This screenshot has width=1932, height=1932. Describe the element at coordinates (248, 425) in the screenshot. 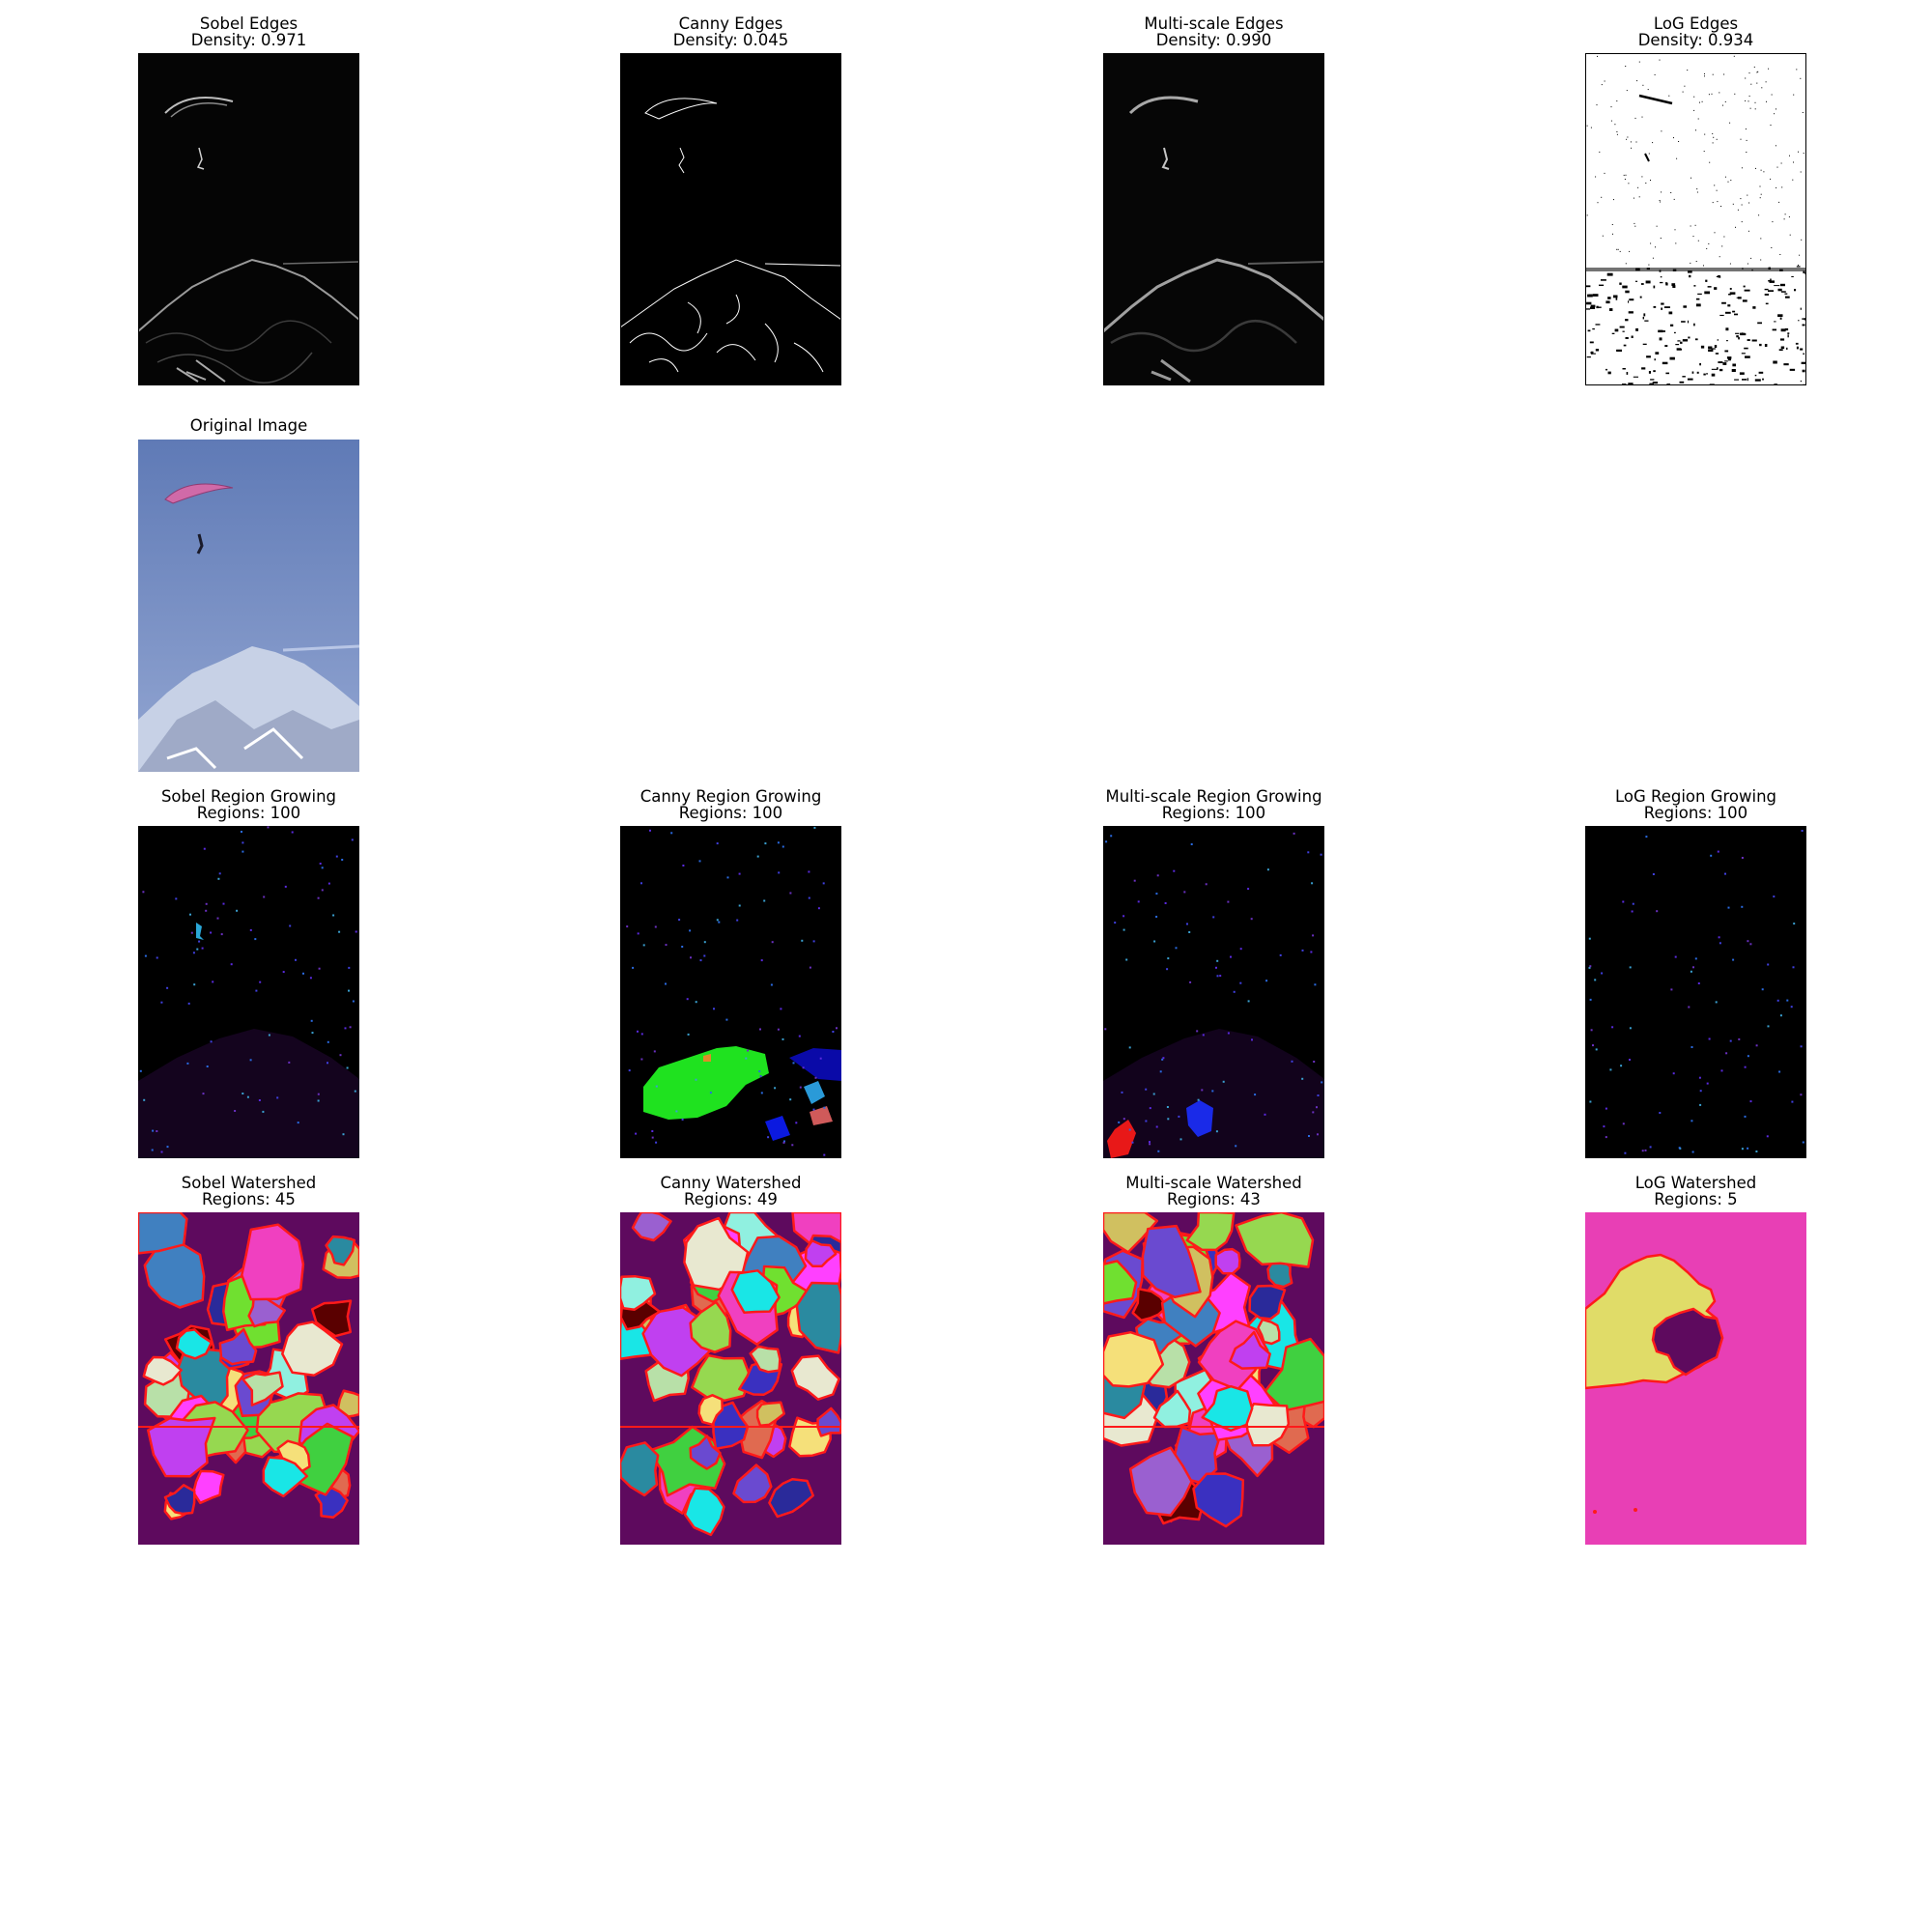

I see `panel-title: Original Image` at that location.